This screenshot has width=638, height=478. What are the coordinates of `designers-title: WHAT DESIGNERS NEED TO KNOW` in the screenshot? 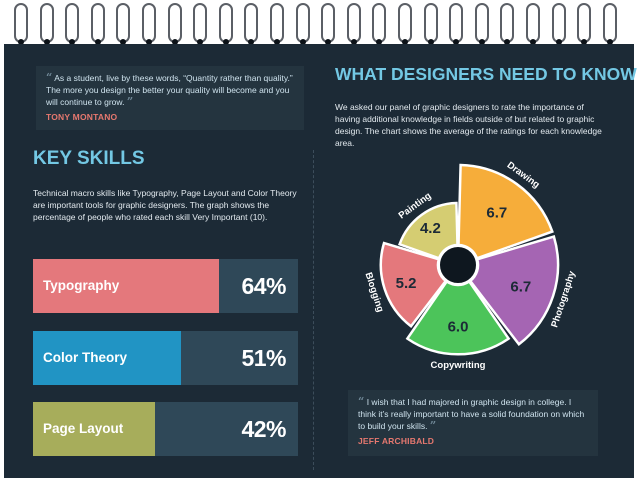 It's located at (486, 74).